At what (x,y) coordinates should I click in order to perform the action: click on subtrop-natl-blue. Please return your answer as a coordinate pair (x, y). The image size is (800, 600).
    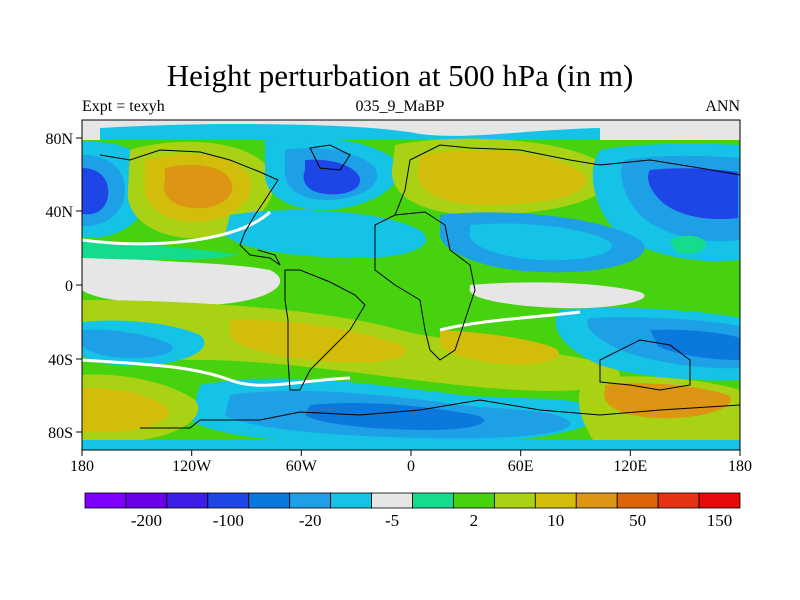
    Looking at the image, I should click on (326, 234).